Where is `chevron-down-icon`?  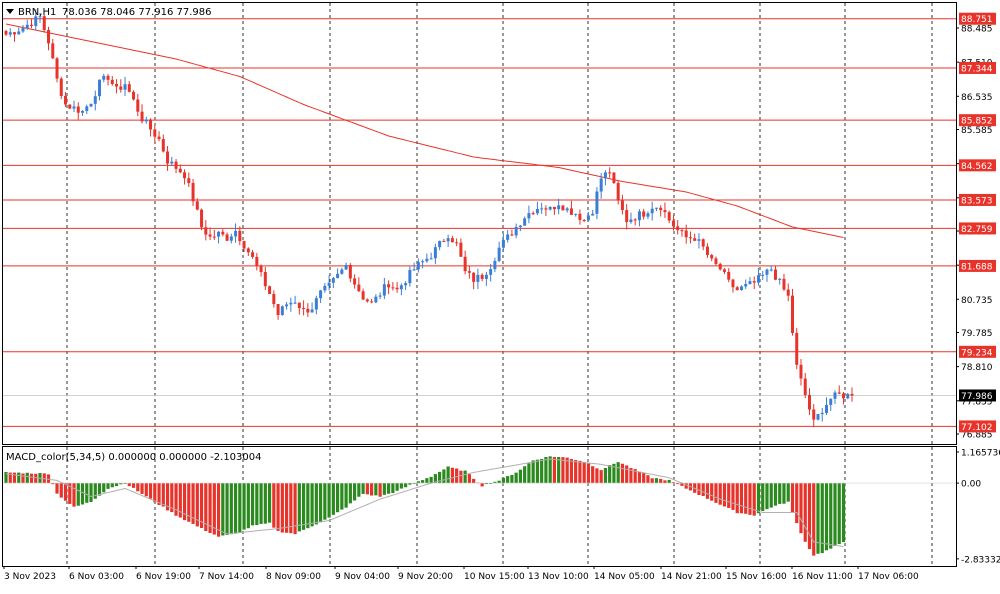 chevron-down-icon is located at coordinates (10, 11).